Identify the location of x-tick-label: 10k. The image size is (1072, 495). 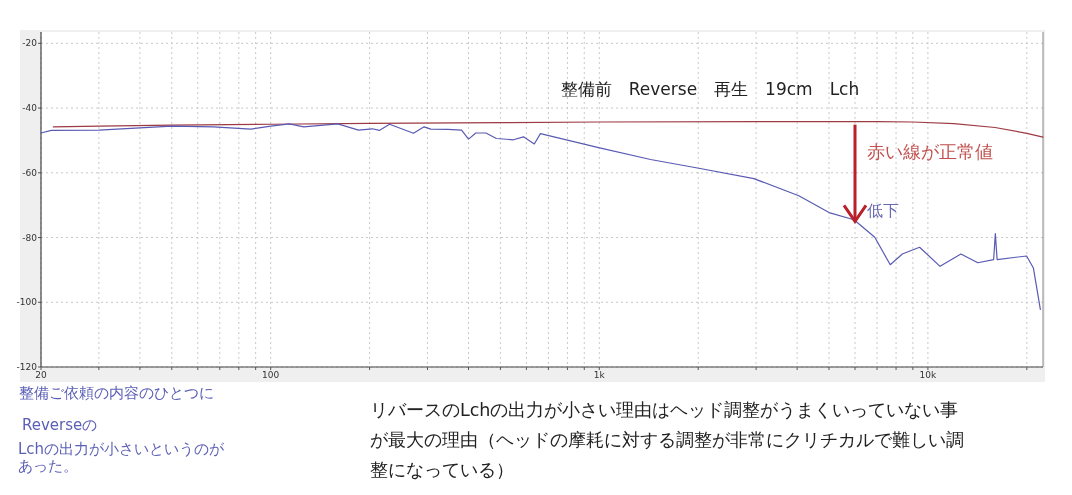
(928, 375).